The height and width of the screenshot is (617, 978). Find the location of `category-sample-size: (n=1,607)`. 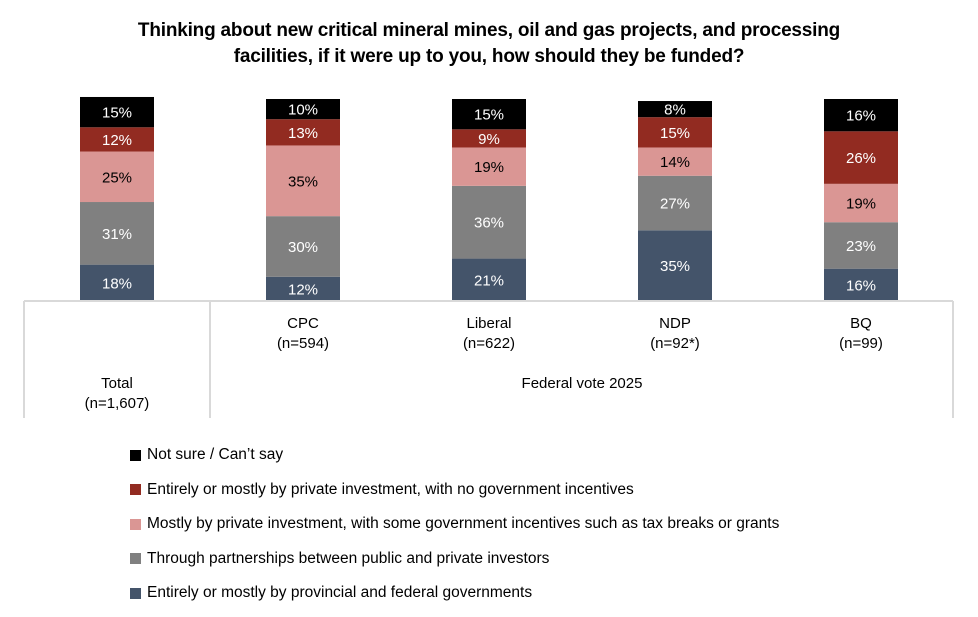

category-sample-size: (n=1,607) is located at coordinates (117, 403).